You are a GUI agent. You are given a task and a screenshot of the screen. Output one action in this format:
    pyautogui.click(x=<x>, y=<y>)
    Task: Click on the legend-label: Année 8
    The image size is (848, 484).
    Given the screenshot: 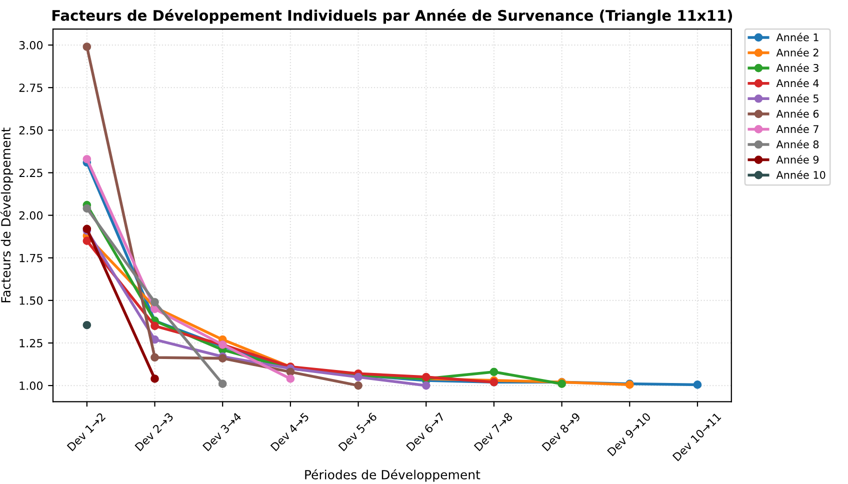 What is the action you would take?
    pyautogui.click(x=797, y=144)
    